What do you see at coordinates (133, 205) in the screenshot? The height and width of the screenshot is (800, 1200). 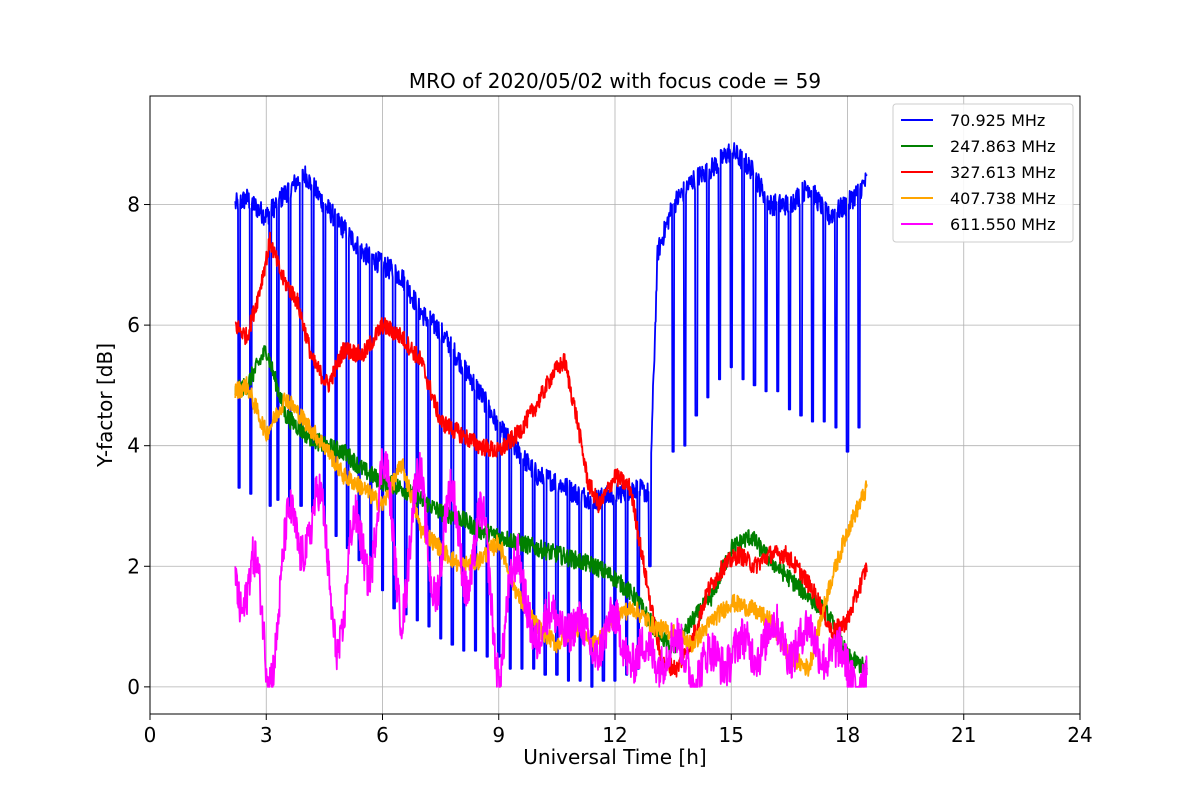 I see `y-tick-label: 8` at bounding box center [133, 205].